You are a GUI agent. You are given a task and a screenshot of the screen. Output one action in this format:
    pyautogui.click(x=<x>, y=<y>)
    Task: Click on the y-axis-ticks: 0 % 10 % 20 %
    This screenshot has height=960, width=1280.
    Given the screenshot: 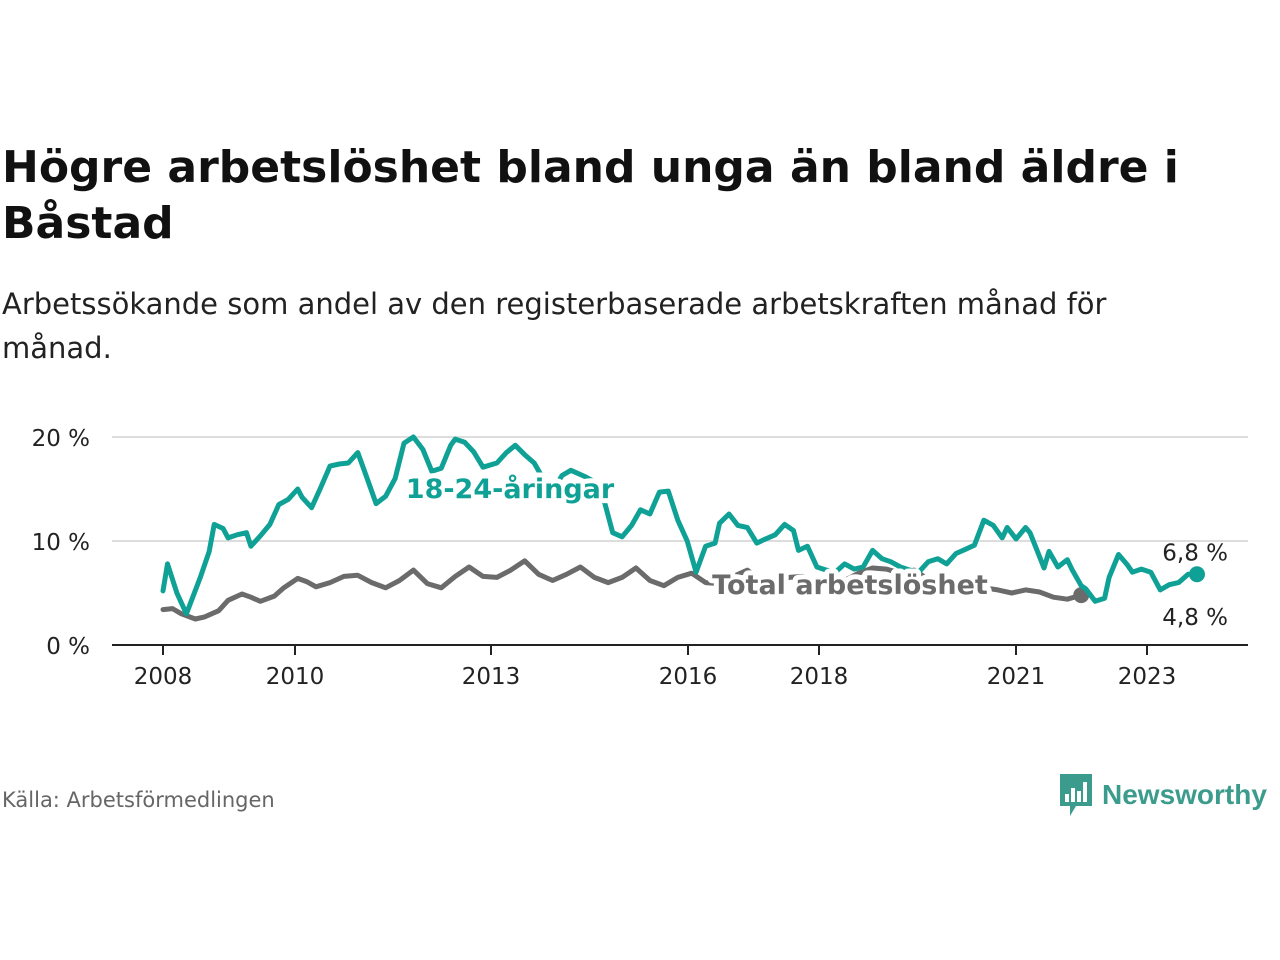 What is the action you would take?
    pyautogui.click(x=61, y=543)
    